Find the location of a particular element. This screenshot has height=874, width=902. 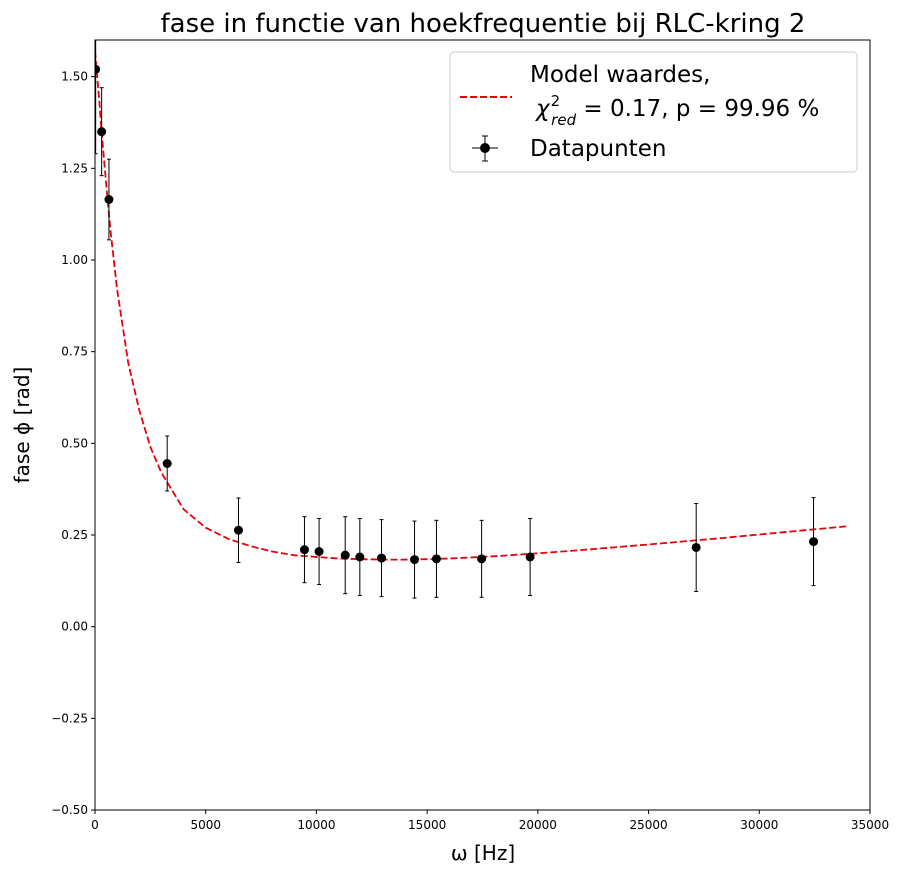

y-tick-label: −0.50 is located at coordinates (69, 810).